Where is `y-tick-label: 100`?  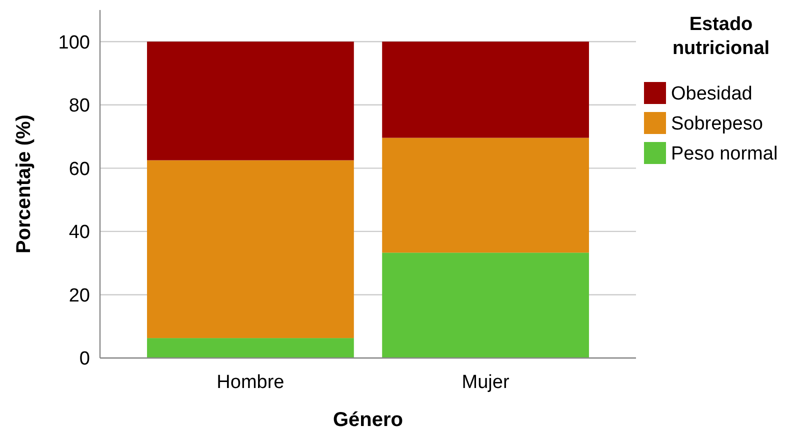 y-tick-label: 100 is located at coordinates (74, 43).